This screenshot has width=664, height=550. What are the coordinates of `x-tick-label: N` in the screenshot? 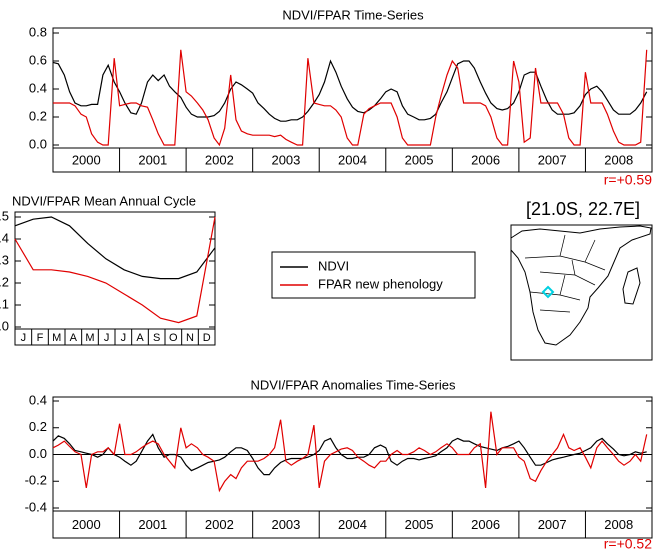 It's located at (190, 338).